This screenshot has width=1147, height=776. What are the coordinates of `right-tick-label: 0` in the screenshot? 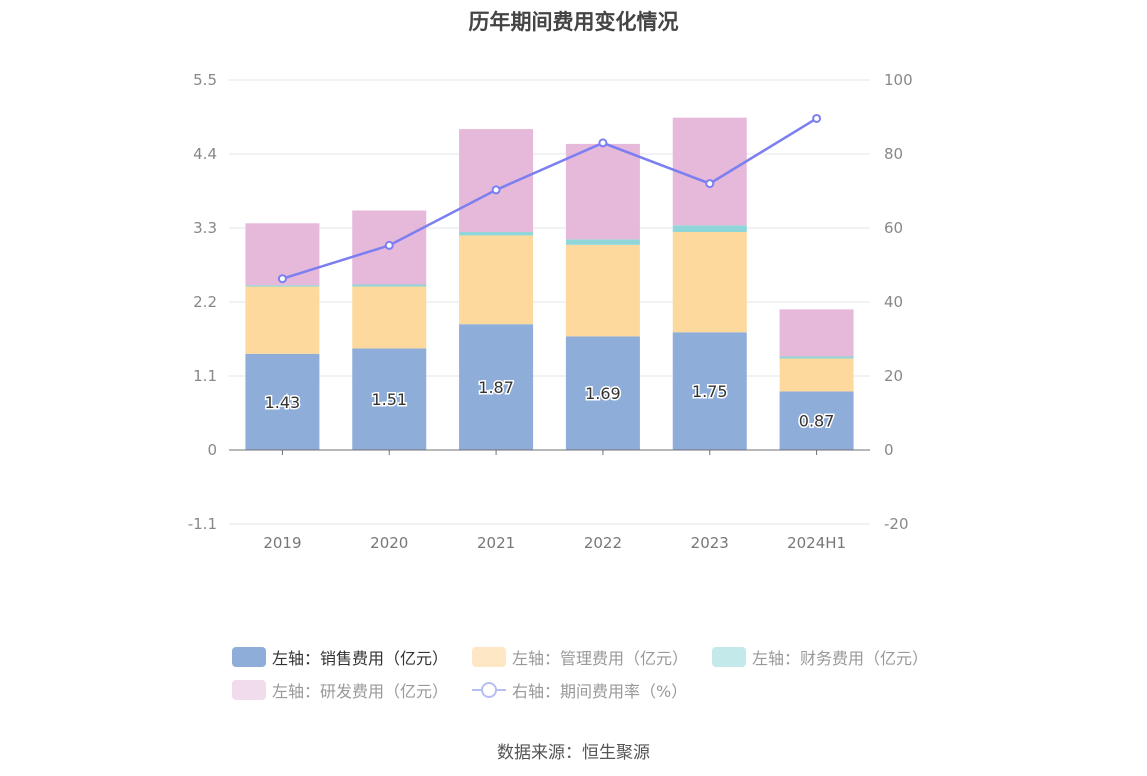 It's located at (889, 450).